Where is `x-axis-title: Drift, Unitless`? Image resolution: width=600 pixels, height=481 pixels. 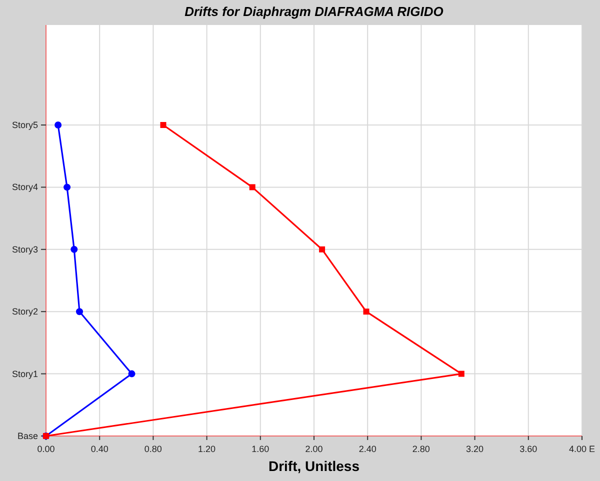 x-axis-title: Drift, Unitless is located at coordinates (314, 466).